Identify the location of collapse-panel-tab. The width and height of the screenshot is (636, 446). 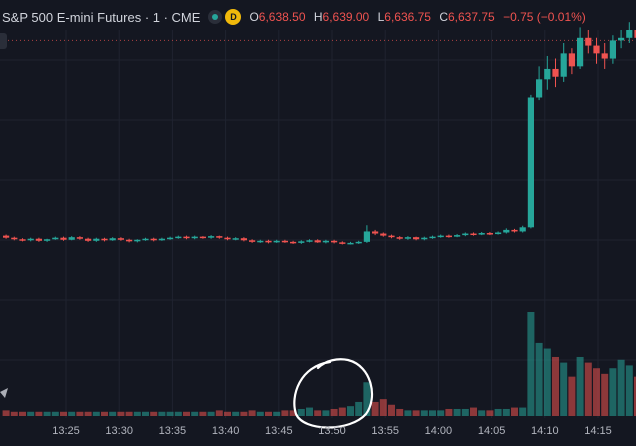
(3, 41).